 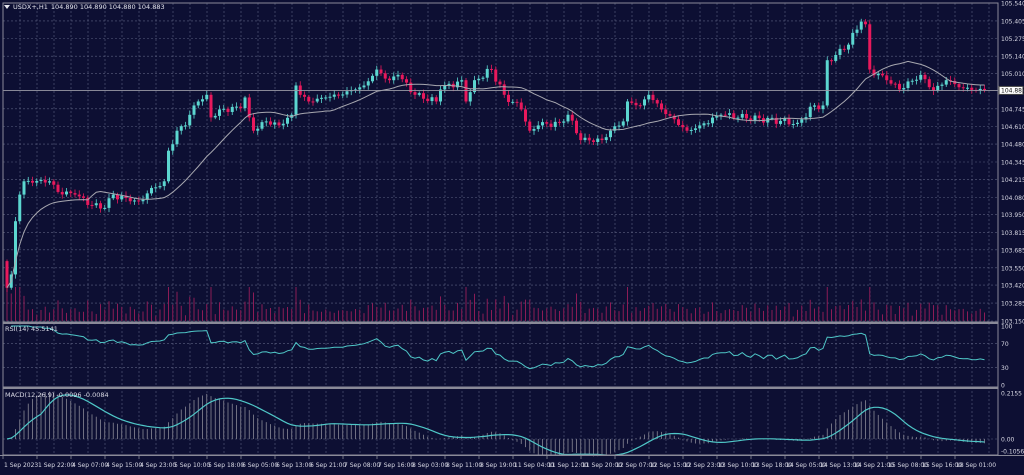 I want to click on time-axis-label: 14 Sep 05:00, so click(x=806, y=465).